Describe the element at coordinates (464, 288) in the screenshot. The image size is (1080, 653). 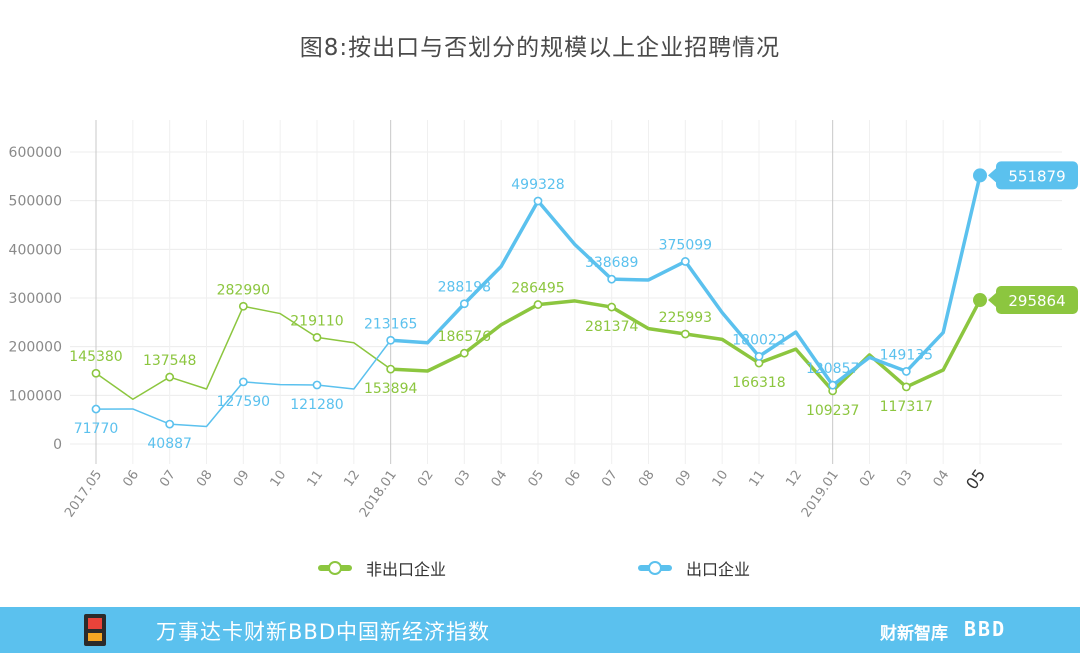
I see `data-label: 288198` at that location.